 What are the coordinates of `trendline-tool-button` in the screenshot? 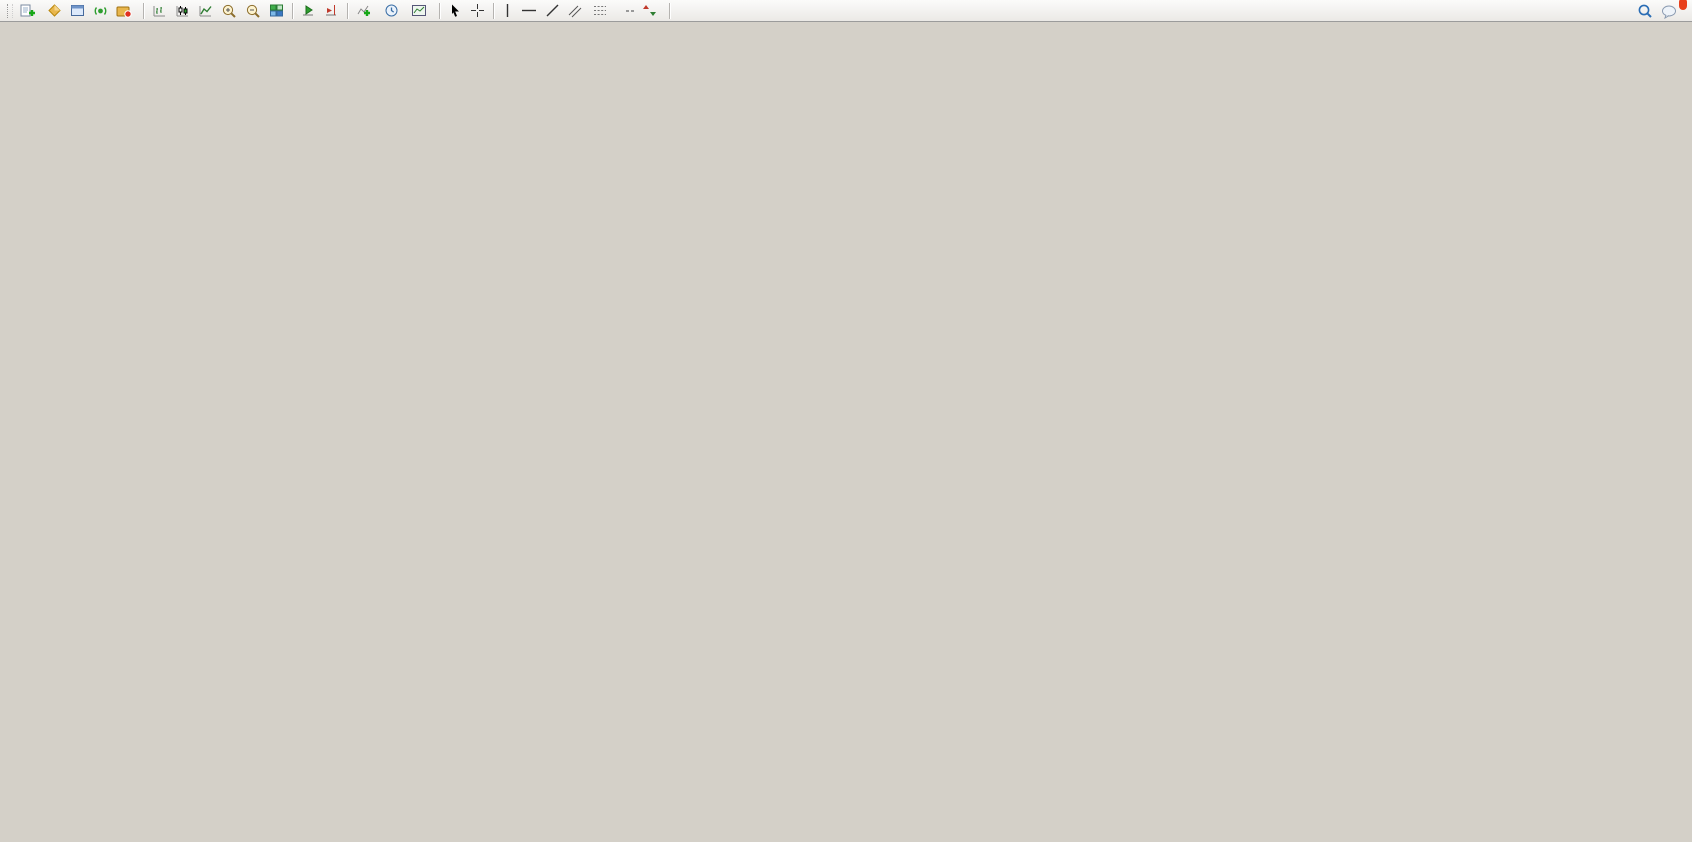 It's located at (552, 11).